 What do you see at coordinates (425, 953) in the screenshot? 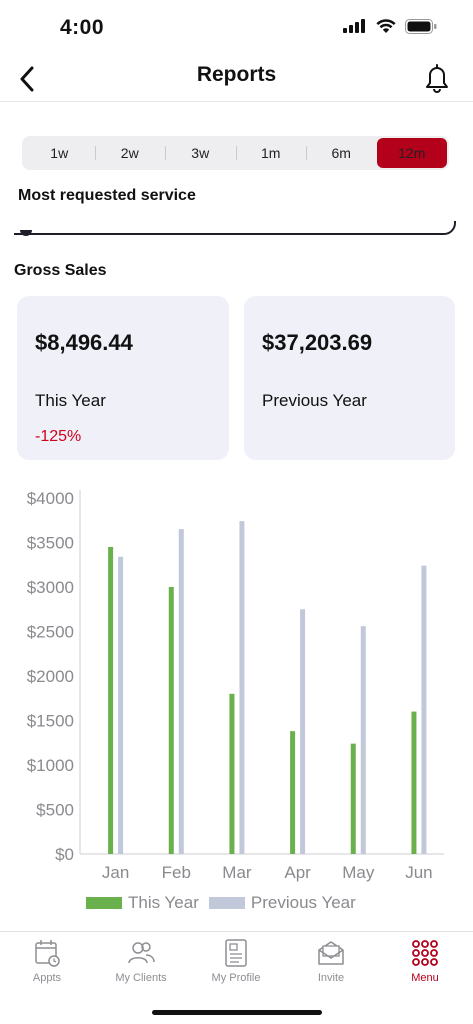
I see `menu-grid-icon` at bounding box center [425, 953].